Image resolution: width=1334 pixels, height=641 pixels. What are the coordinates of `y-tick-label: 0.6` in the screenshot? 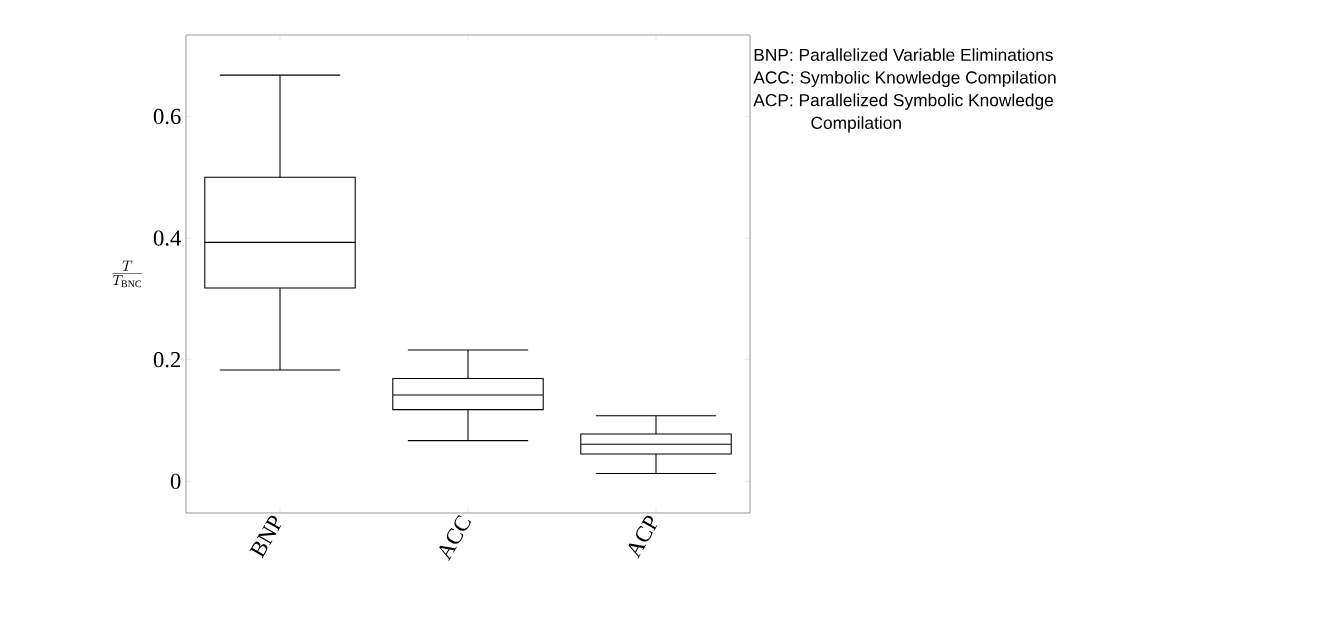 It's located at (167, 116).